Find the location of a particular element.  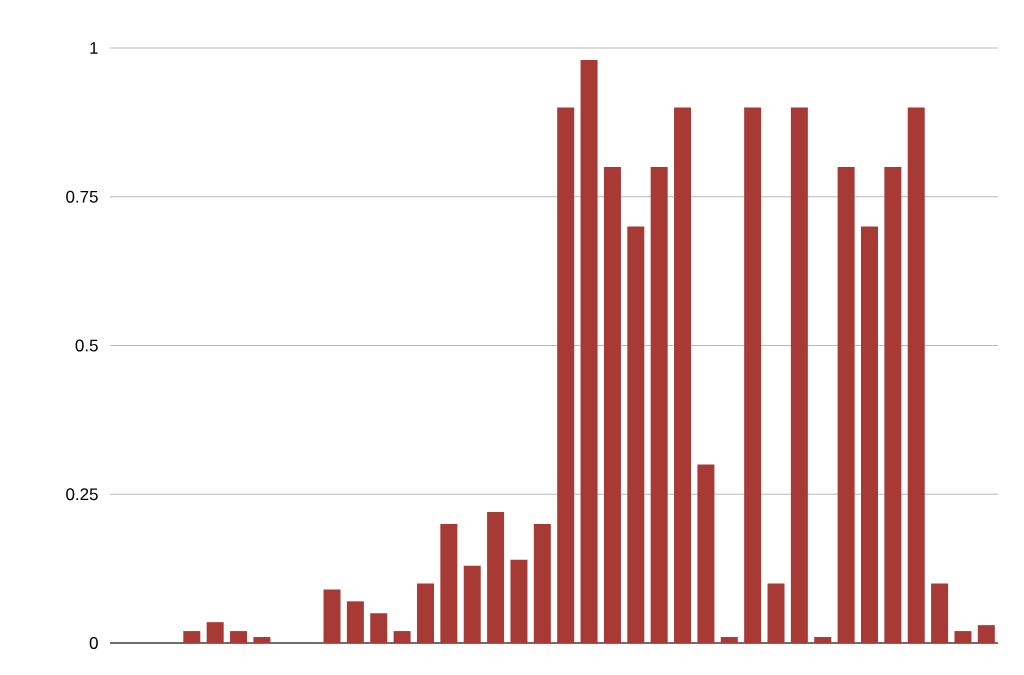

y-tick-label: 0.5 is located at coordinates (86, 345).